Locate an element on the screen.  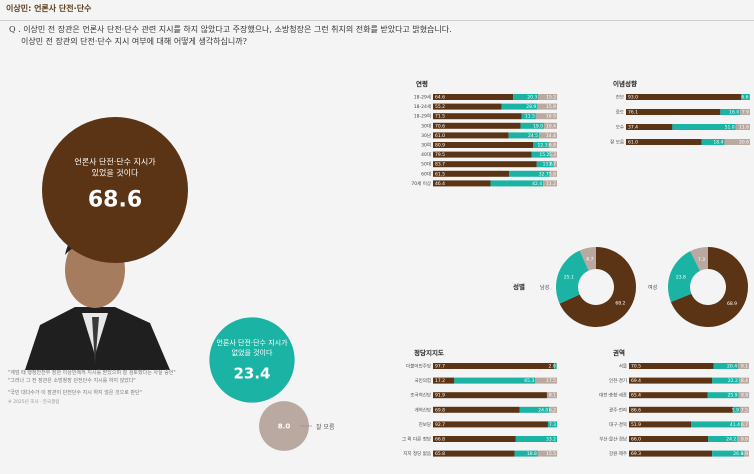
age-bar-value-2: 14.4 is located at coordinates (551, 136).